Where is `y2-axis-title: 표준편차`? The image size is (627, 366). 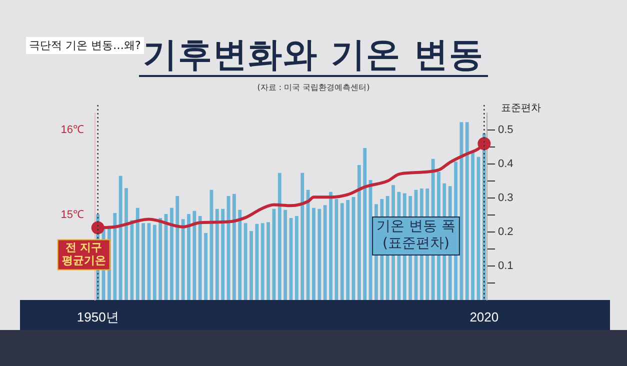 y2-axis-title: 표준편차 is located at coordinates (521, 108).